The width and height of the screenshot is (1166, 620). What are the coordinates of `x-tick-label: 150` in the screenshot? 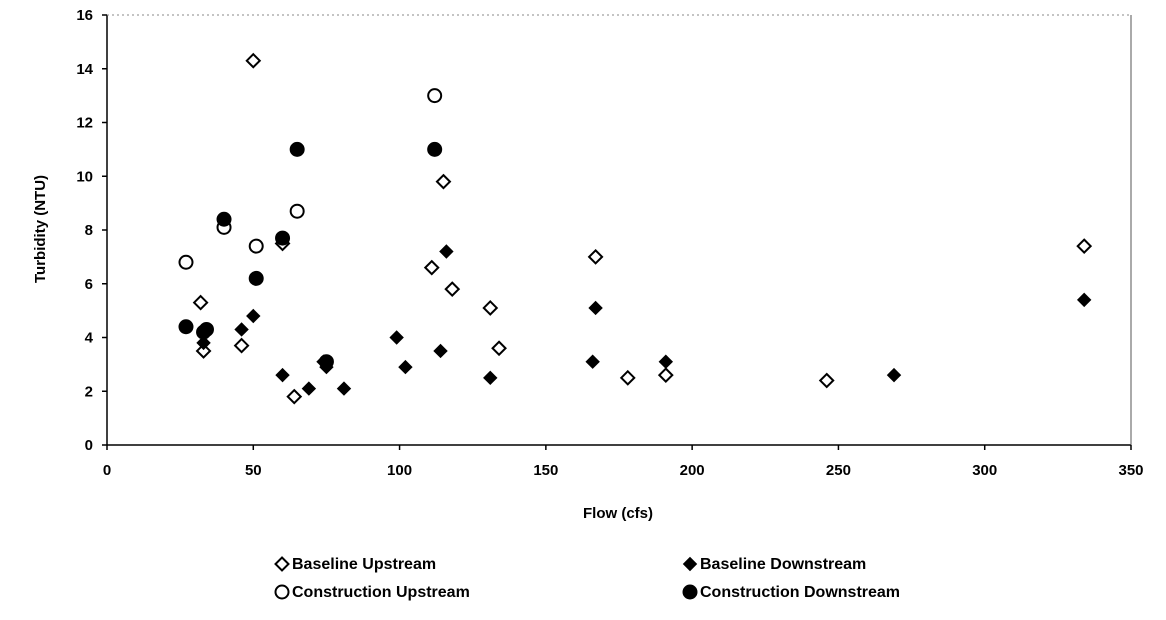 It's located at (545, 470).